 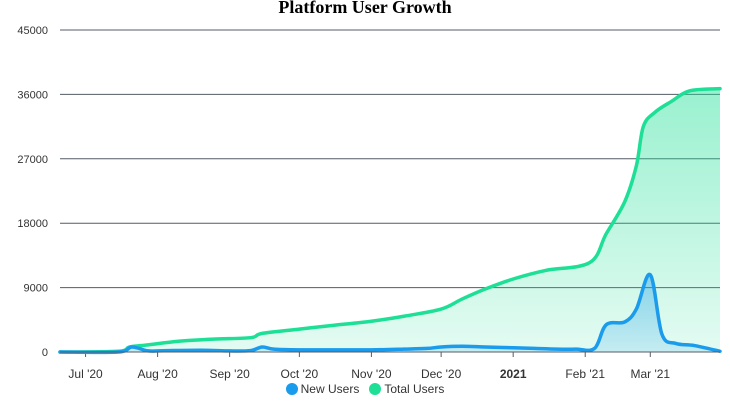 I want to click on chart-title: Platform User Growth, so click(x=365, y=8).